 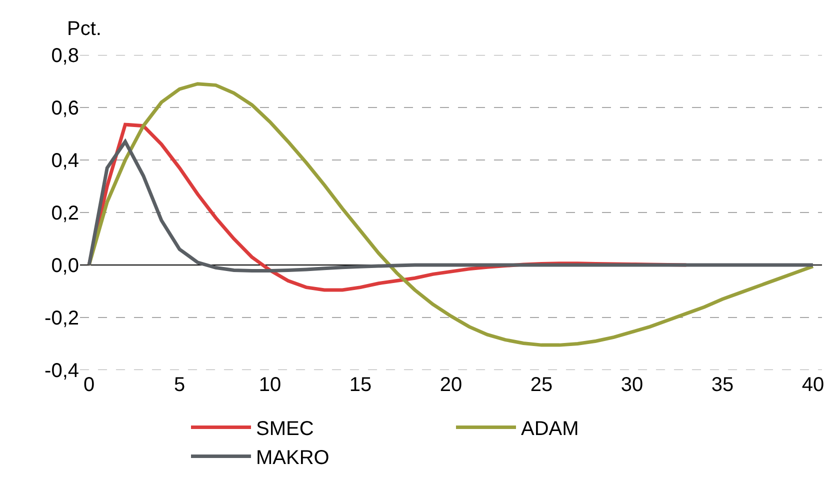 What do you see at coordinates (360, 385) in the screenshot?
I see `x-tick-label: 15` at bounding box center [360, 385].